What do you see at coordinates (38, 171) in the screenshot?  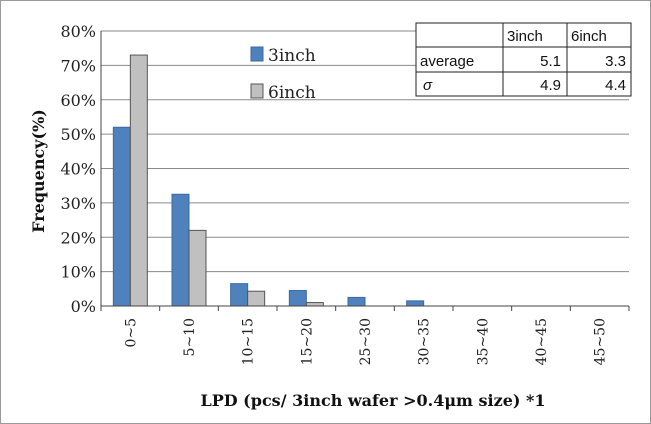 I see `y-axis-title: Frequency(%)` at bounding box center [38, 171].